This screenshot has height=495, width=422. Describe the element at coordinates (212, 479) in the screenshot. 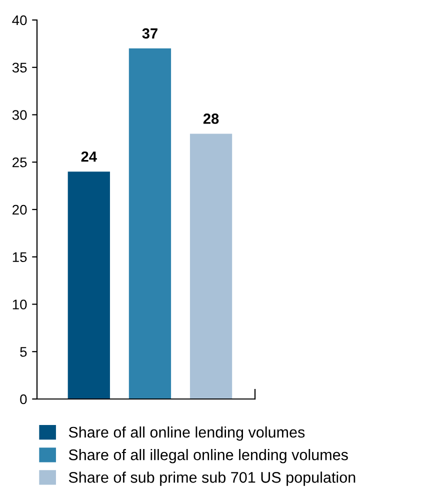

I see `legend-label: Share of sub prime sub 701 US population` at that location.